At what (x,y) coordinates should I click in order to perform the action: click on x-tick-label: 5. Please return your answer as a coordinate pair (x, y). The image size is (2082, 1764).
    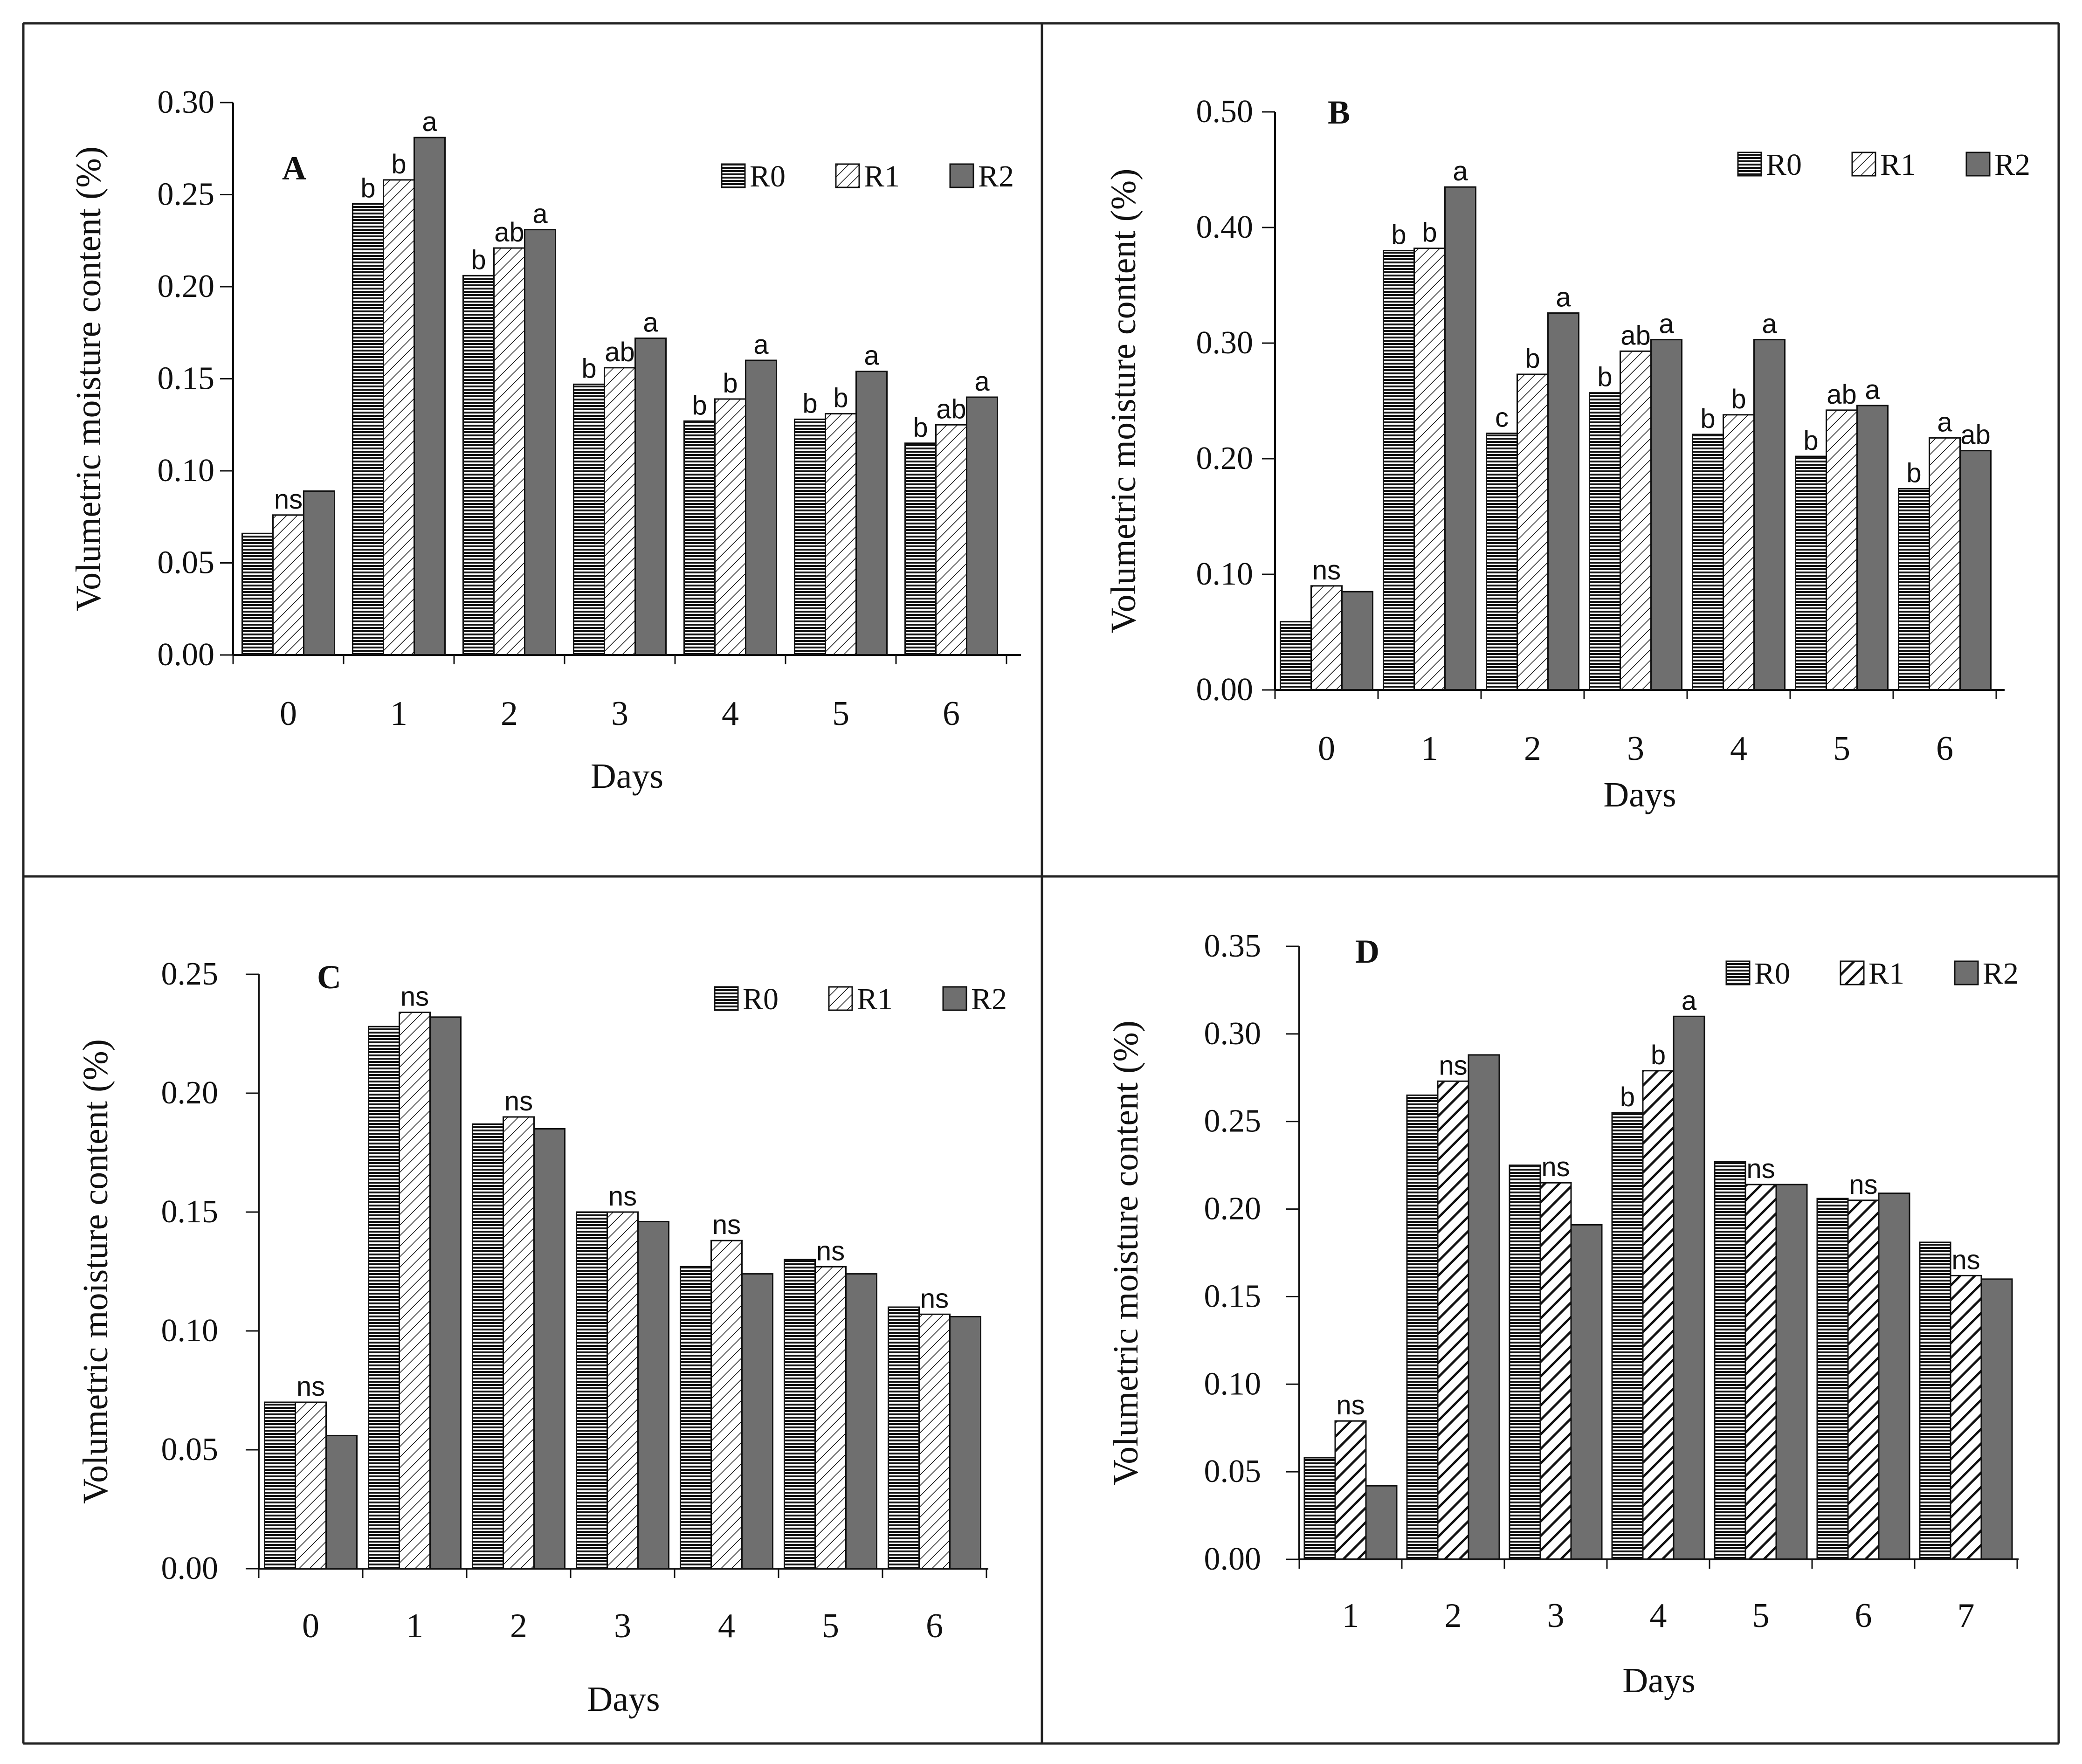
    Looking at the image, I should click on (1761, 1616).